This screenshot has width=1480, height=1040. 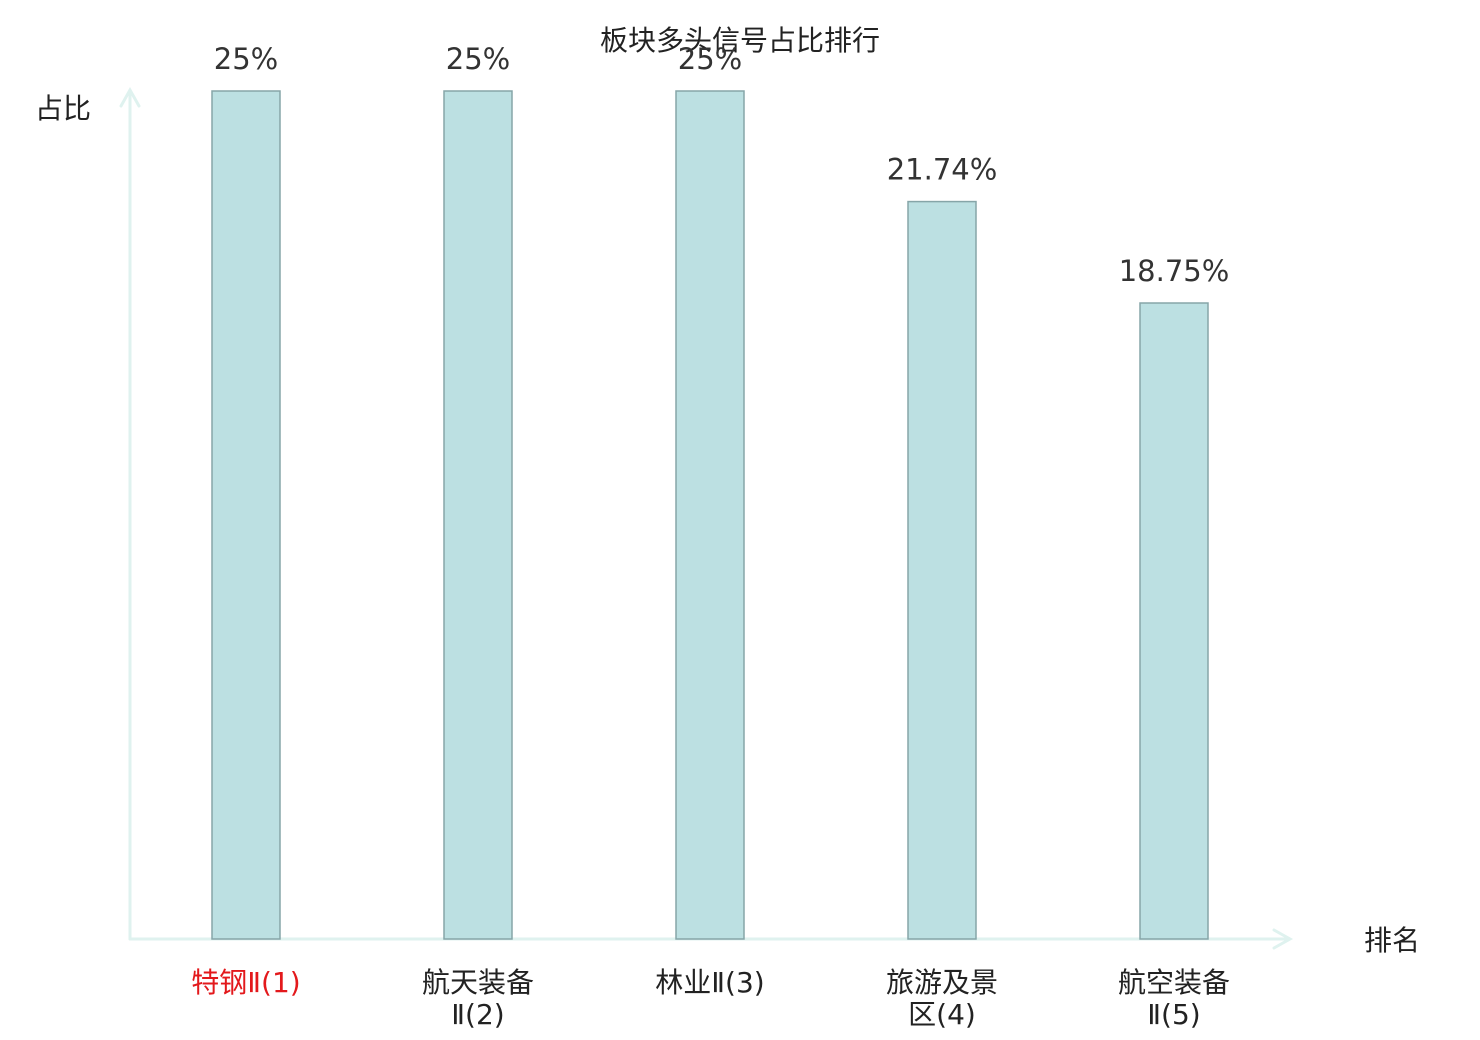 What do you see at coordinates (478, 998) in the screenshot?
I see `x-tick-label: 航天装备 Ⅱ(2)` at bounding box center [478, 998].